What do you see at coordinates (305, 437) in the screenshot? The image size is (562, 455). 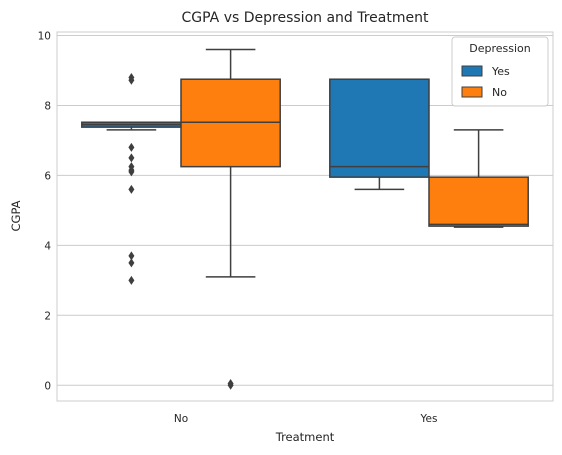 I see `x-axis-label: Treatment` at bounding box center [305, 437].